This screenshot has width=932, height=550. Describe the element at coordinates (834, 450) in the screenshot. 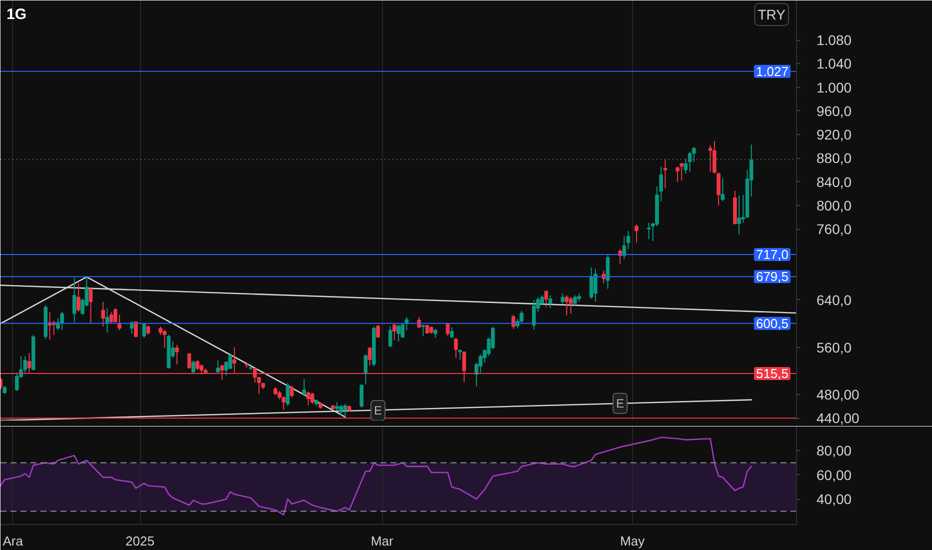

I see `y-tick-label: 80,00` at that location.